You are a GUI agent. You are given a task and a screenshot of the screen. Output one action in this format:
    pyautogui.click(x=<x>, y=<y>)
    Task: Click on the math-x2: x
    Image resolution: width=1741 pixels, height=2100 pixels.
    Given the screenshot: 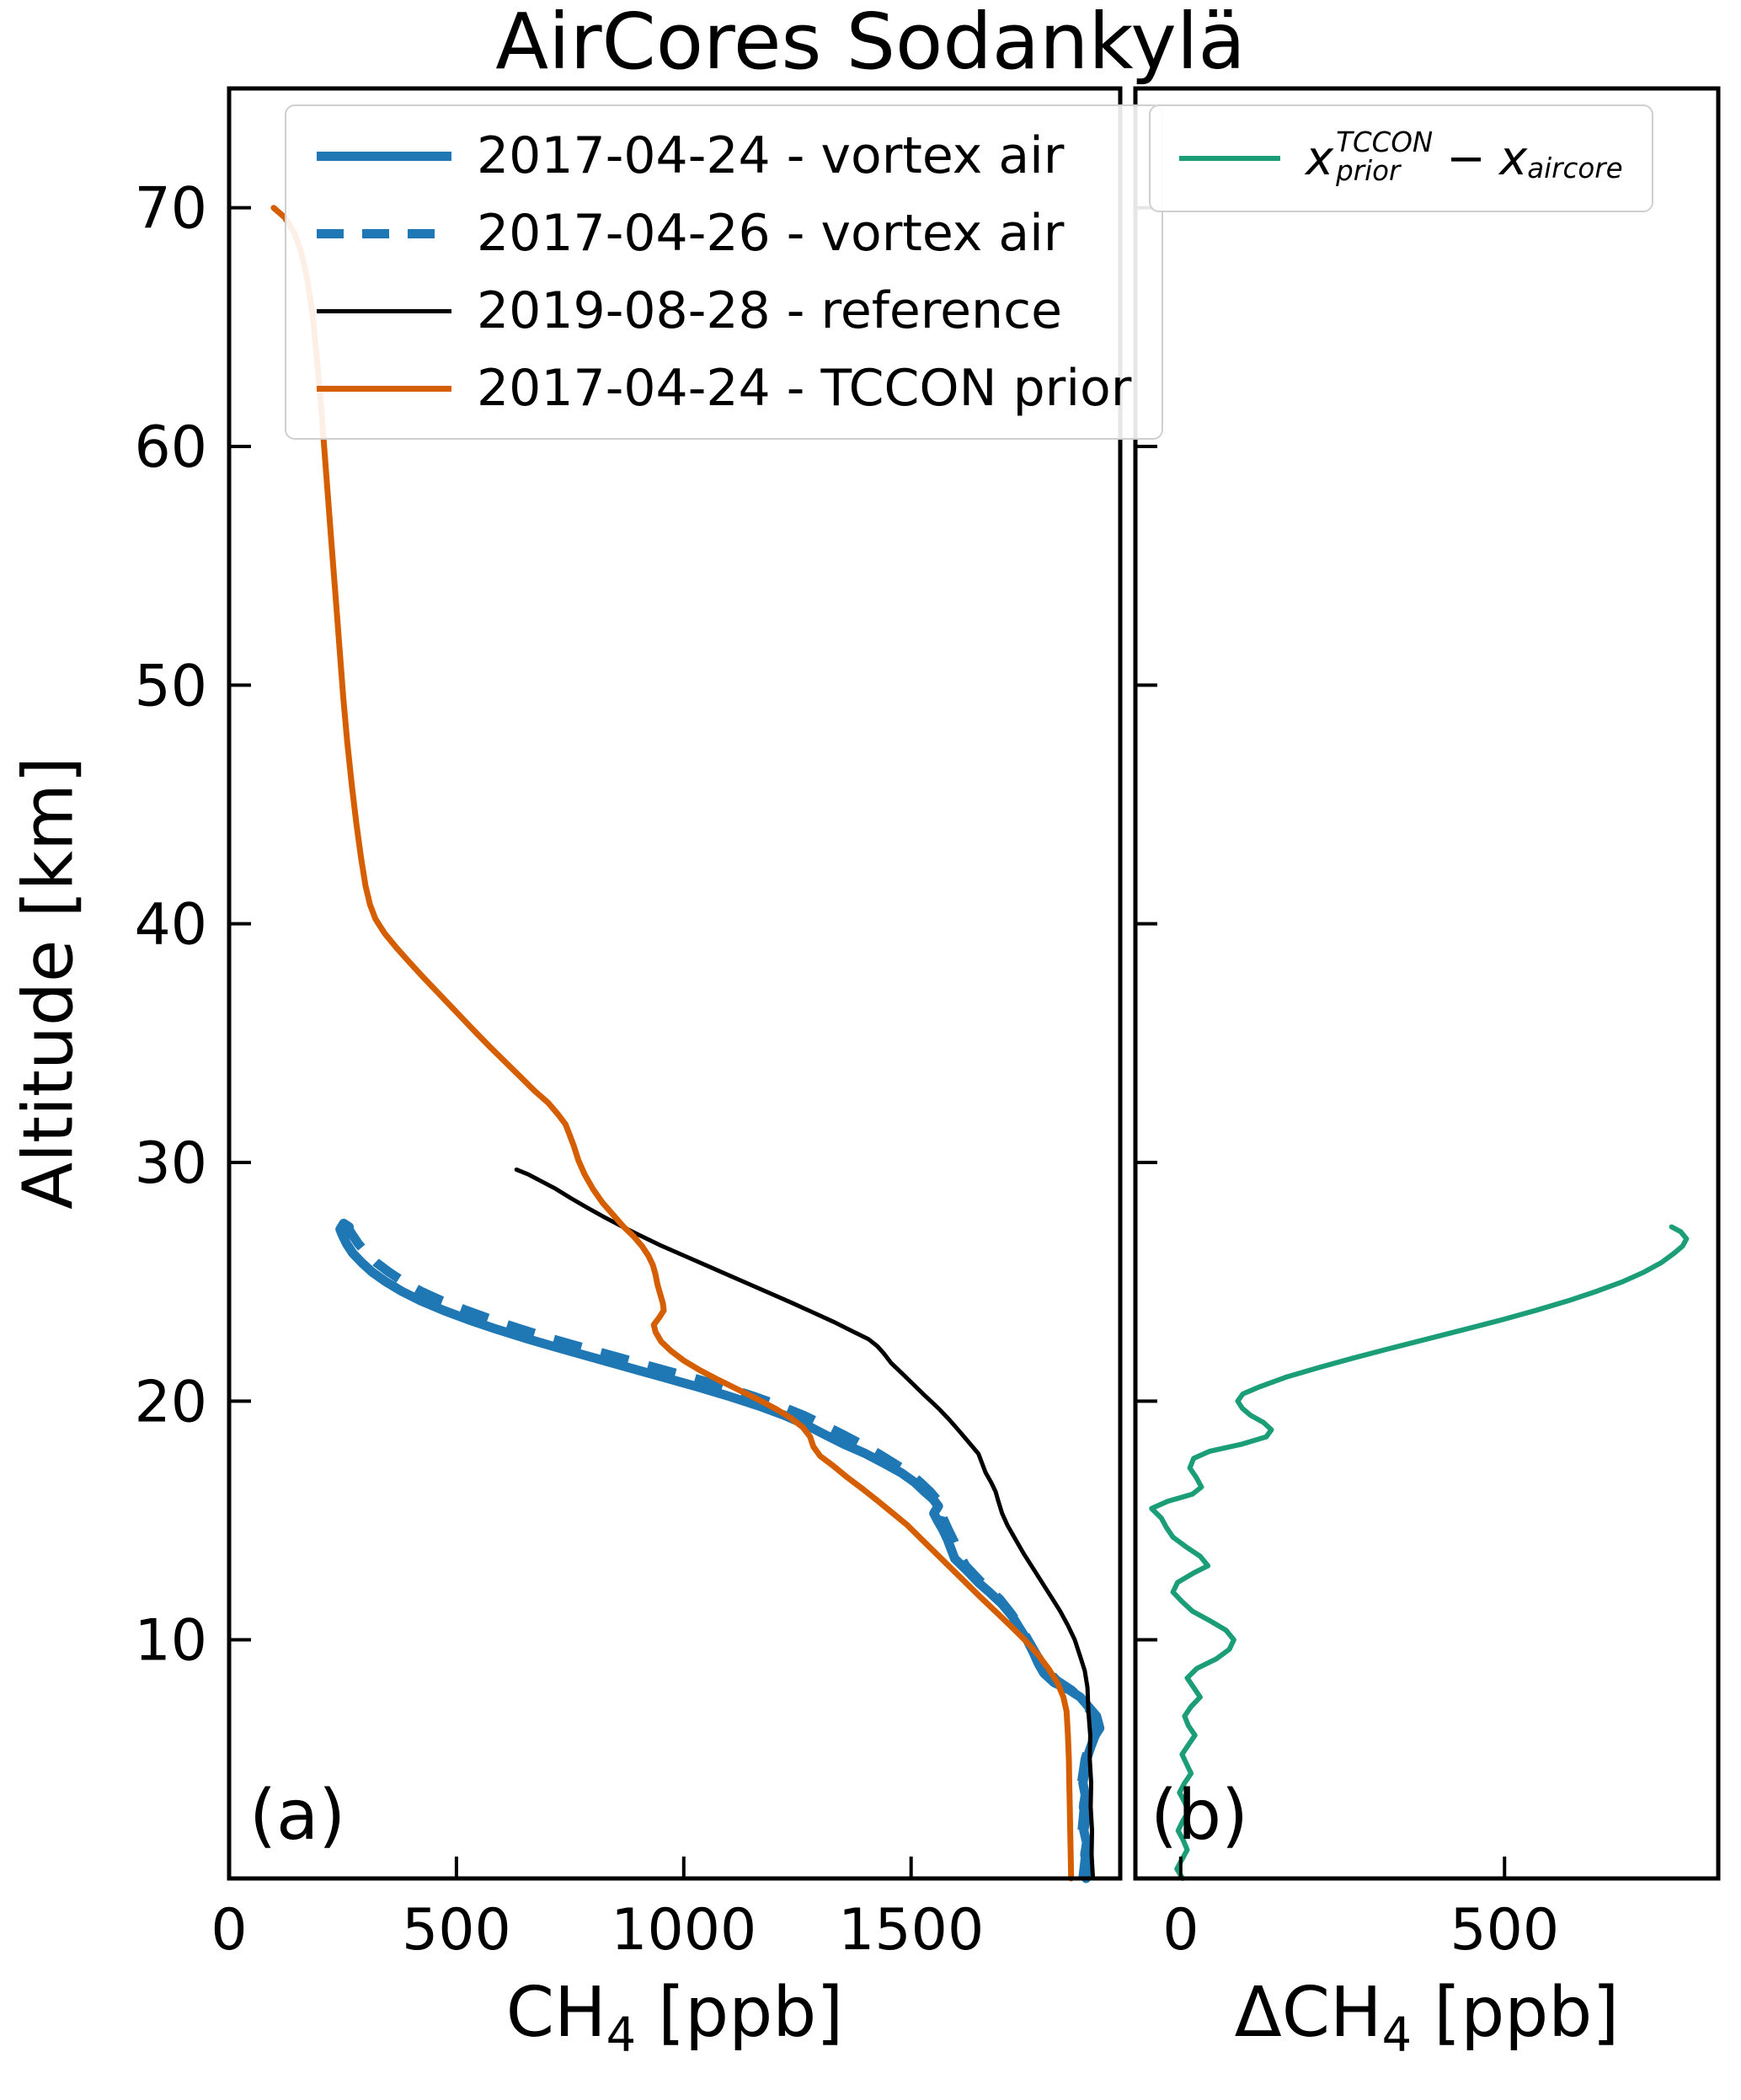 What is the action you would take?
    pyautogui.click(x=1513, y=158)
    